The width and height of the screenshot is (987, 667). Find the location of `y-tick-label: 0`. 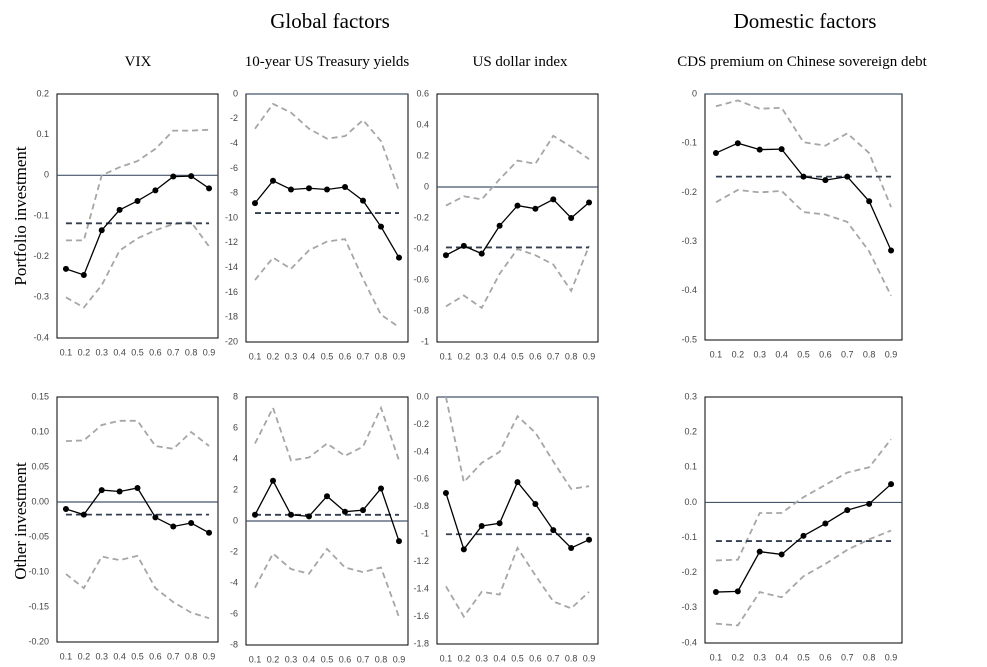

y-tick-label: 0 is located at coordinates (694, 93).